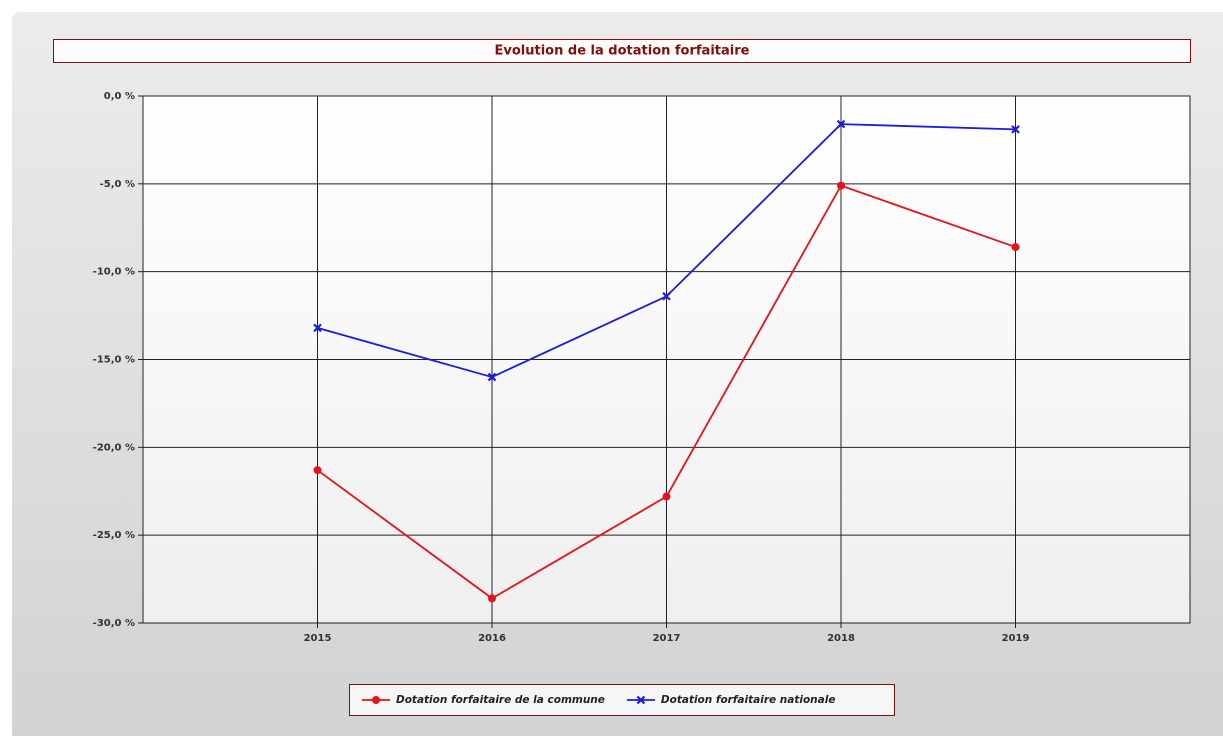  What do you see at coordinates (114, 360) in the screenshot?
I see `y-tick-label: -15,0 %` at bounding box center [114, 360].